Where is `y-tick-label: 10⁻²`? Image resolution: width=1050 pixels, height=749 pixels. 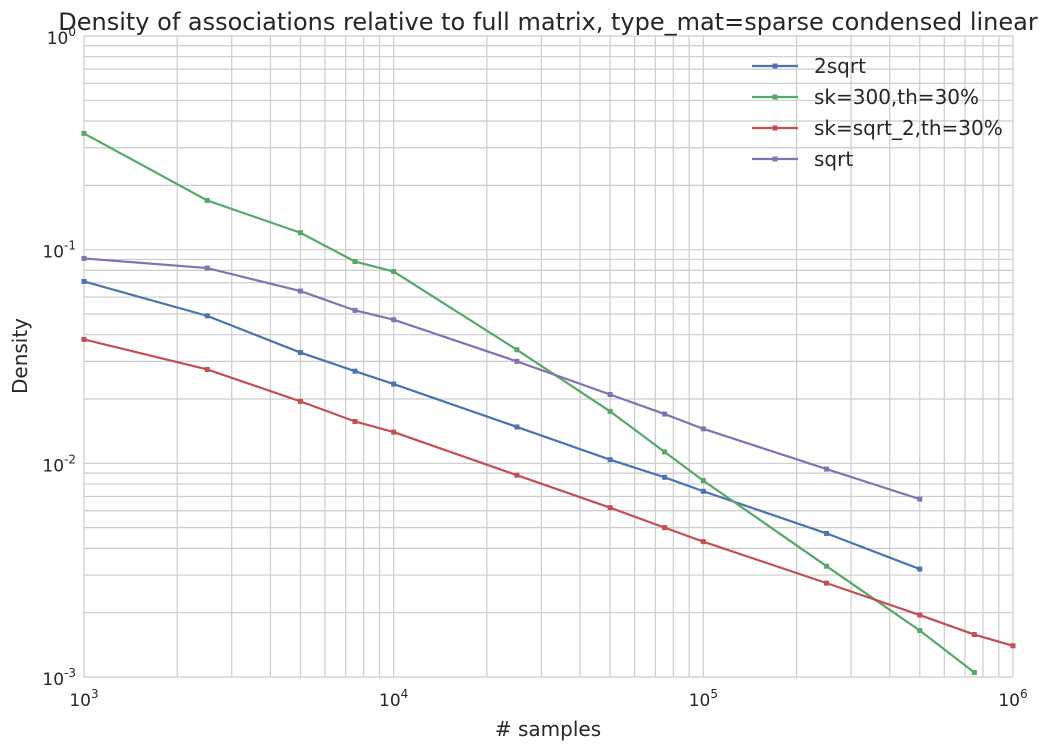
y-tick-label: 10⁻² is located at coordinates (59, 464).